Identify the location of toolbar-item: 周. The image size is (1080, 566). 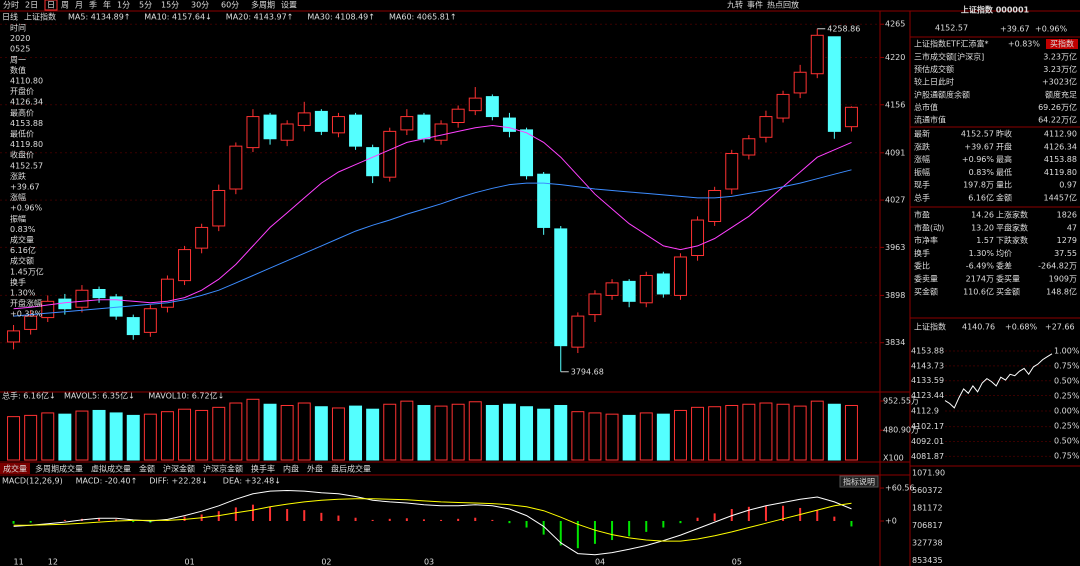
(65, 5).